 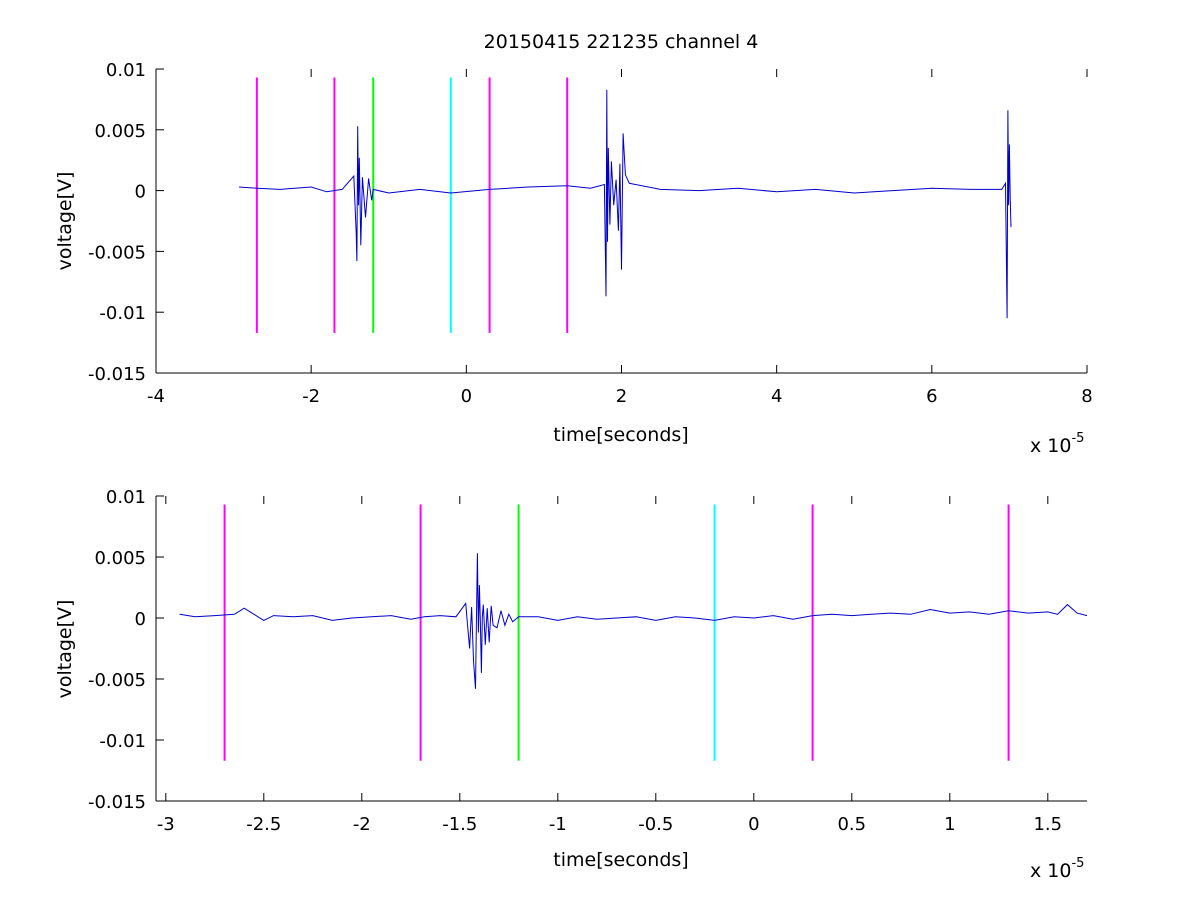 I want to click on bottom-x-tick-label: -3, so click(x=166, y=824).